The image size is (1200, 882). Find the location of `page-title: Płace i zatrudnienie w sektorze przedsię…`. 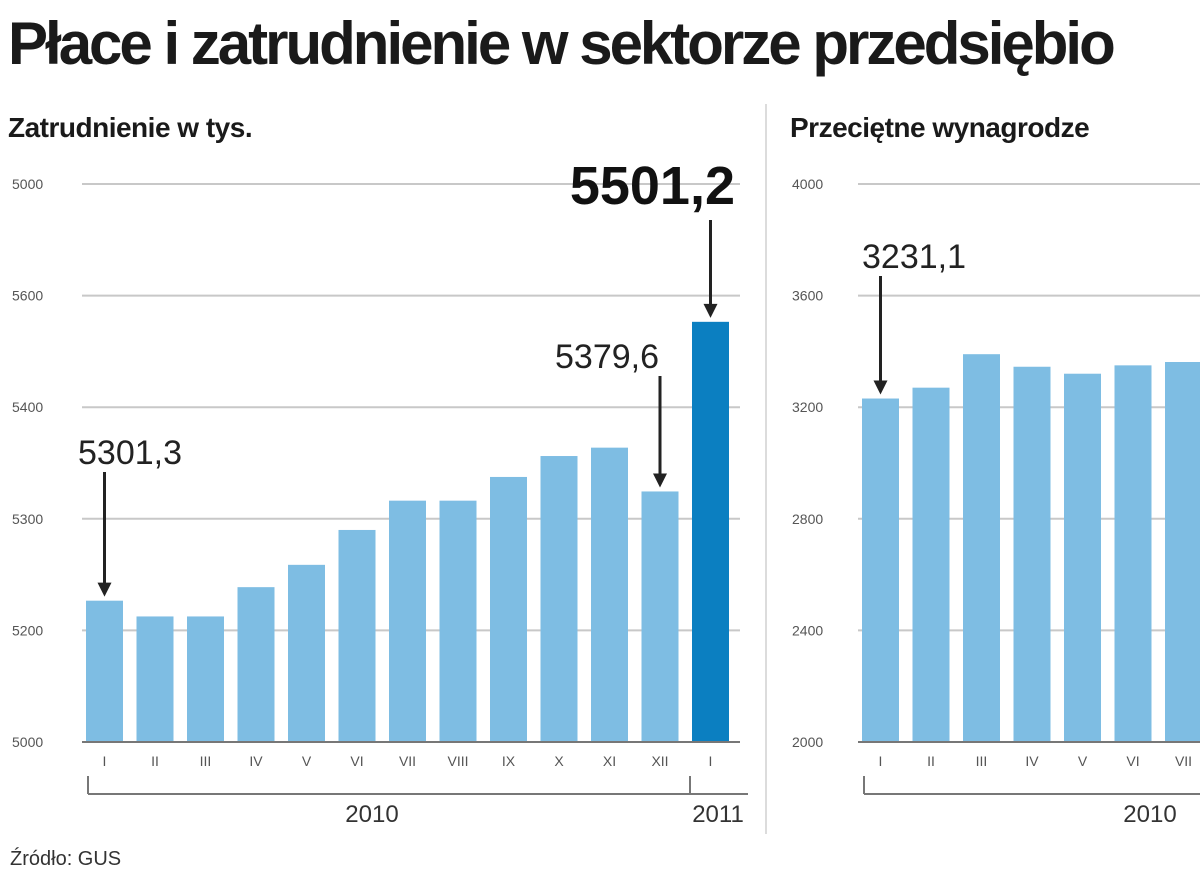

page-title: Płace i zatrudnienie w sektorze przedsię… is located at coordinates (562, 43).